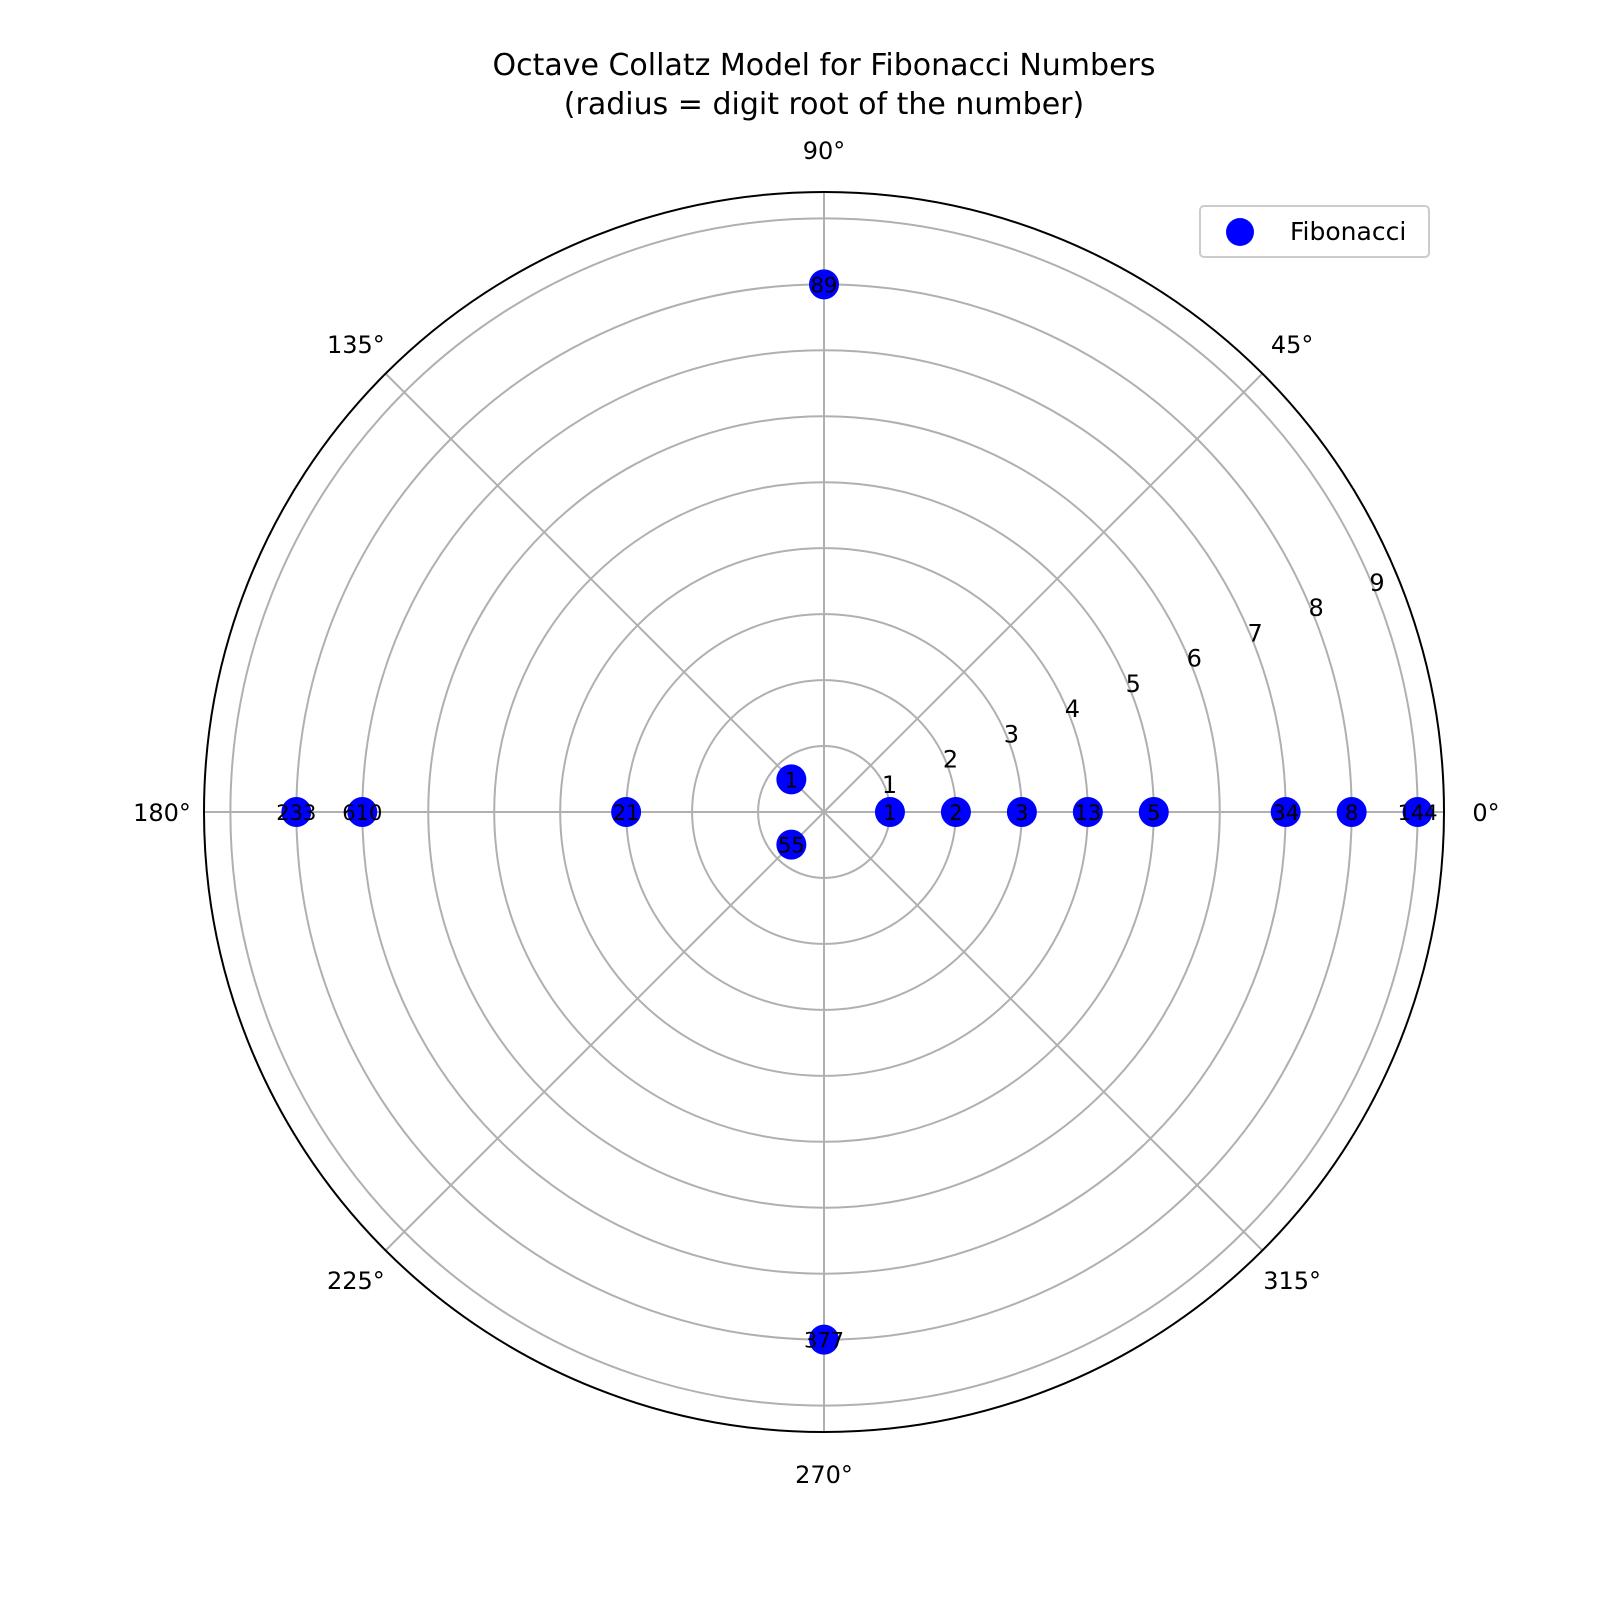  What do you see at coordinates (1072, 709) in the screenshot?
I see `radial-tick-label: 4` at bounding box center [1072, 709].